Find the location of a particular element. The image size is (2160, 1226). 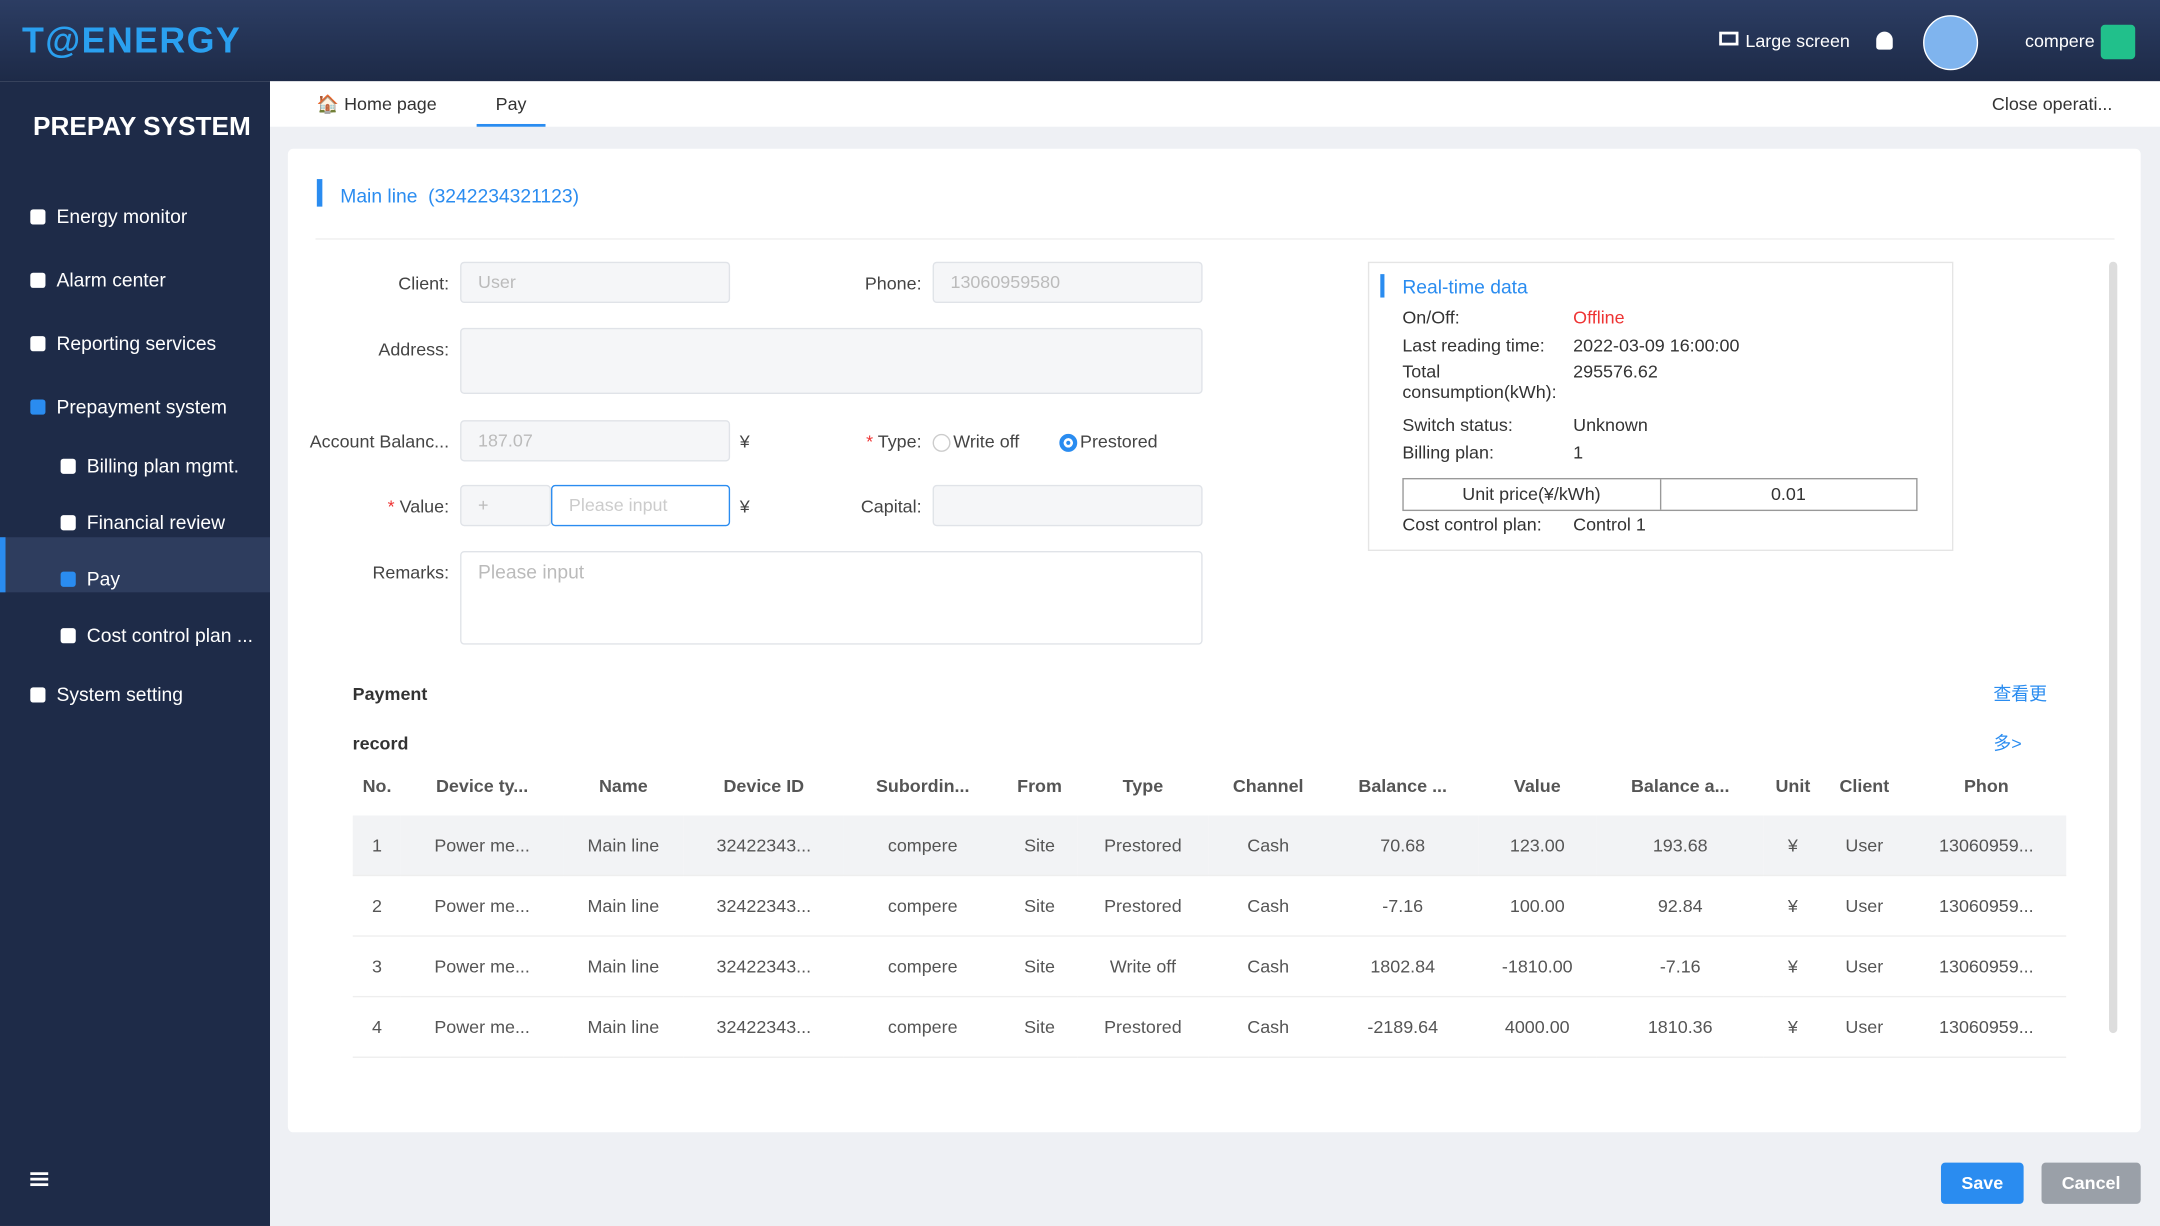

save-button: Save is located at coordinates (1982, 1183).